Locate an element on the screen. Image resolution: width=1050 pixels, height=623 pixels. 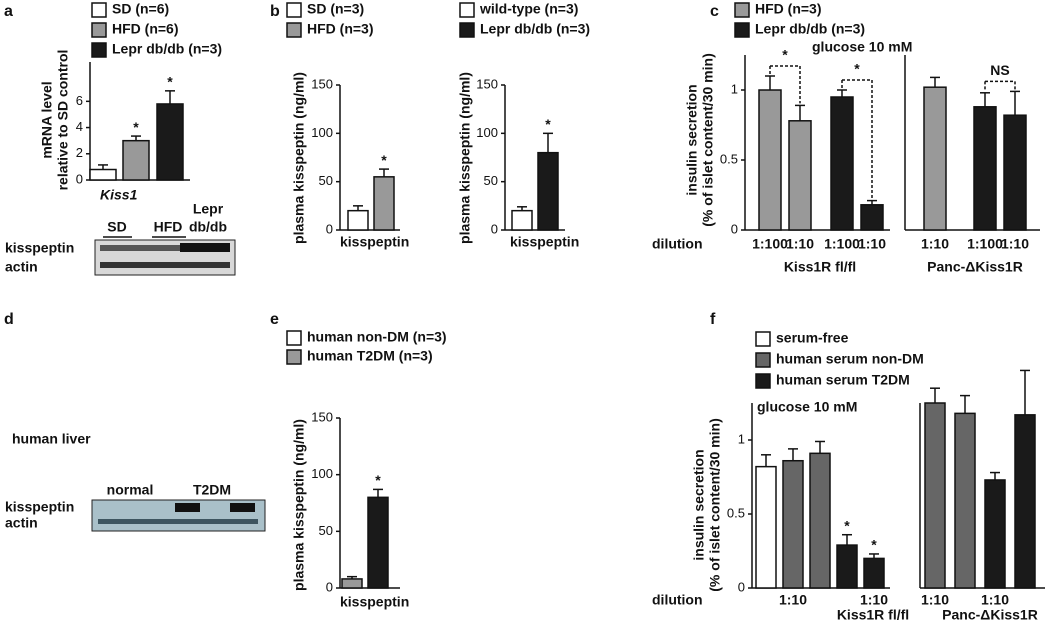
y-axis-label: (% of islet content/30 min) is located at coordinates (708, 139).